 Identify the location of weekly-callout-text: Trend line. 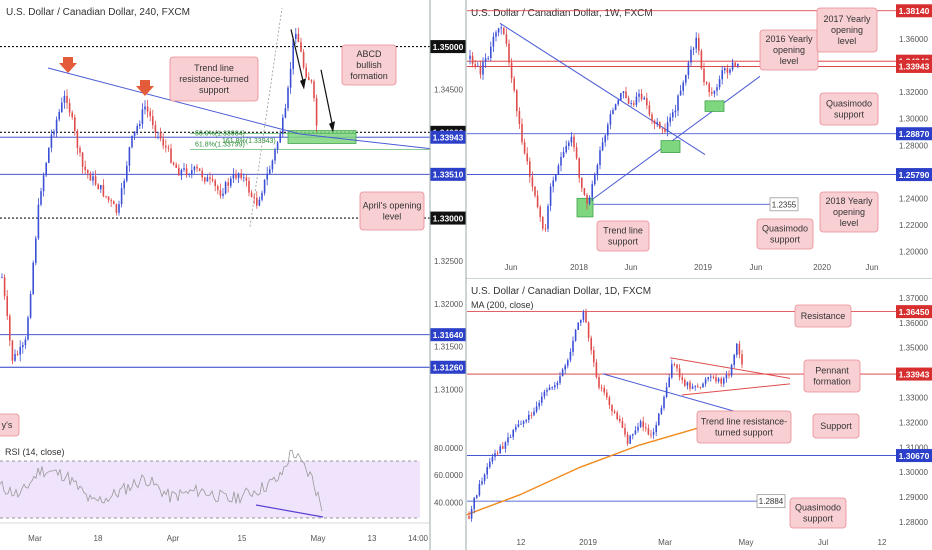
(623, 231).